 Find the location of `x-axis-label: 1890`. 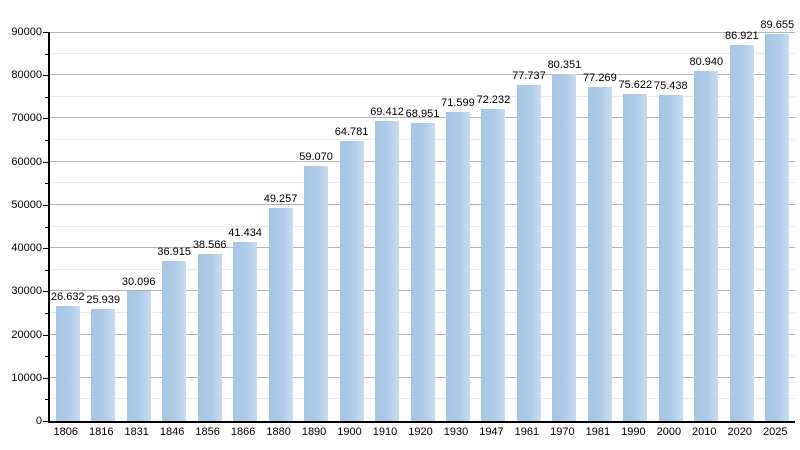

x-axis-label: 1890 is located at coordinates (314, 432).